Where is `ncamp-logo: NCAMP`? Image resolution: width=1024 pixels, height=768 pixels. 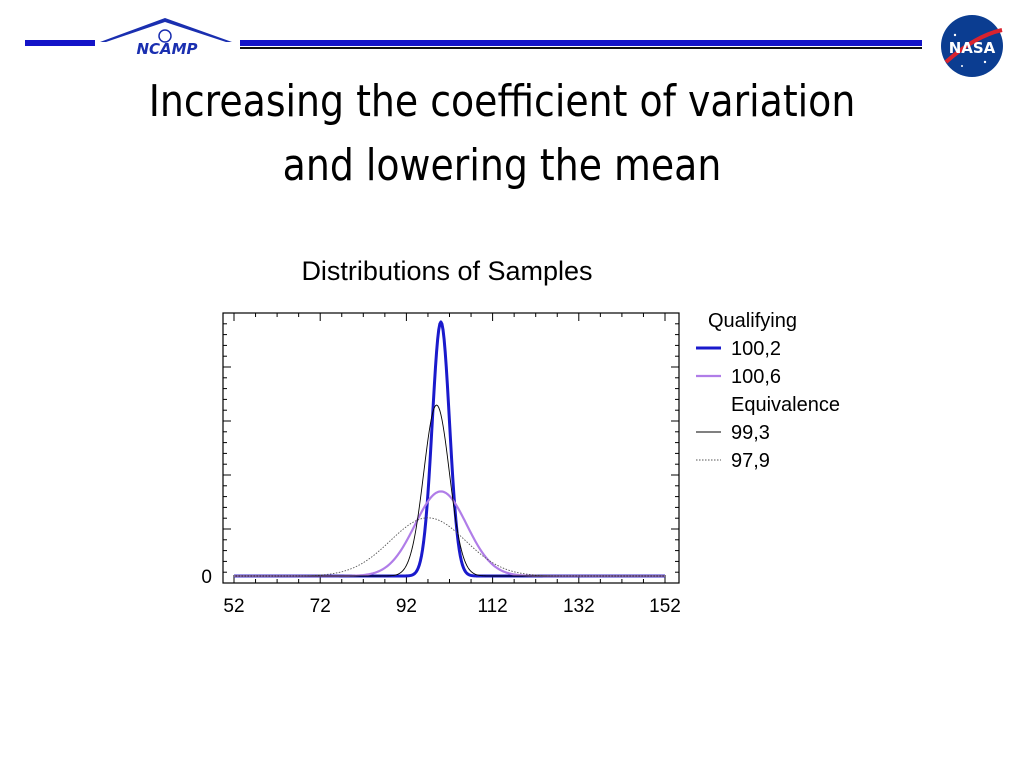
ncamp-logo: NCAMP is located at coordinates (166, 38).